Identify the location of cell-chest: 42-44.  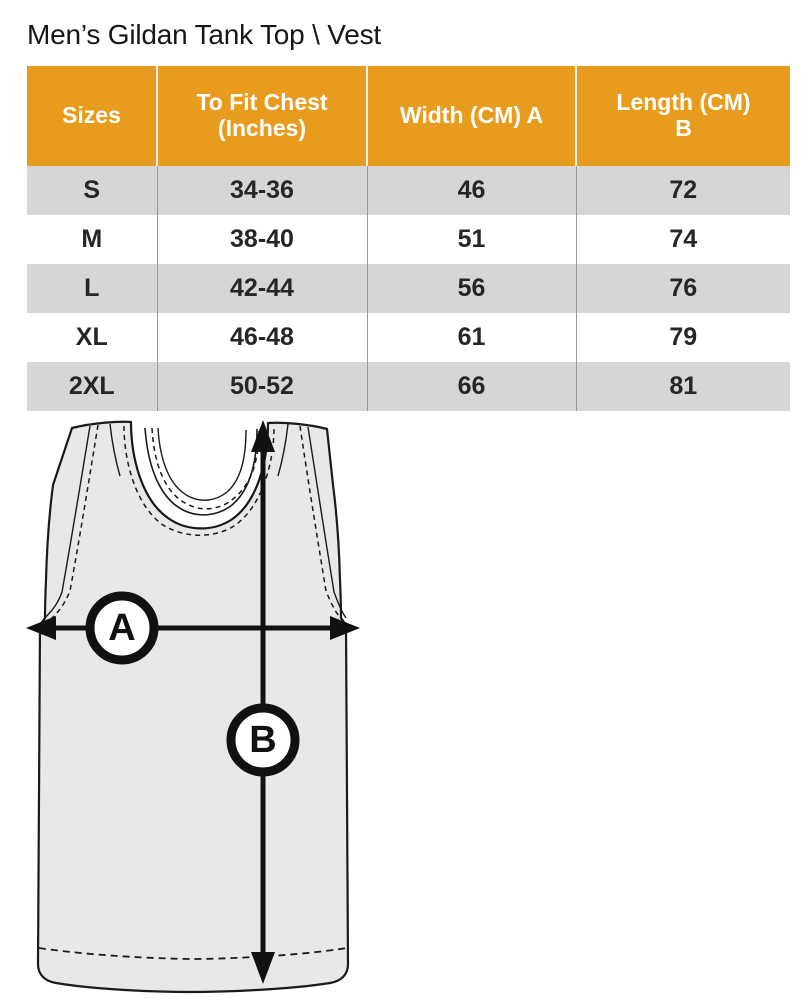
(262, 288).